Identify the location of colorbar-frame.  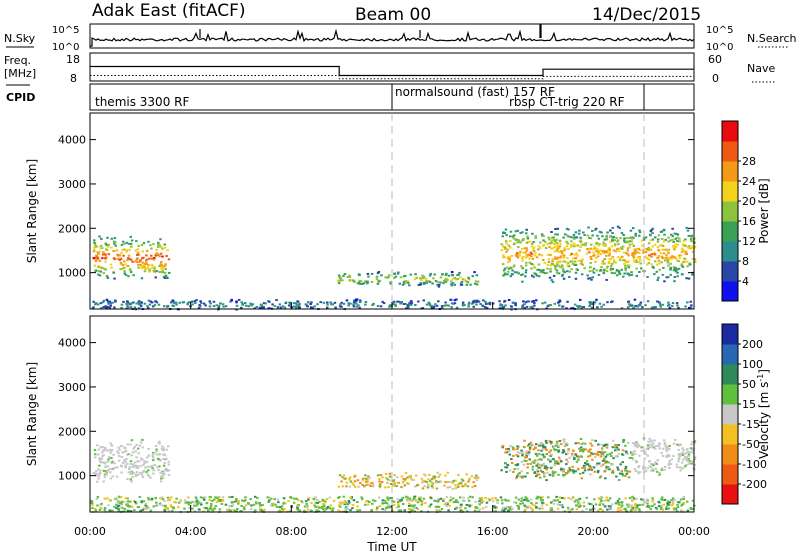
(730, 211).